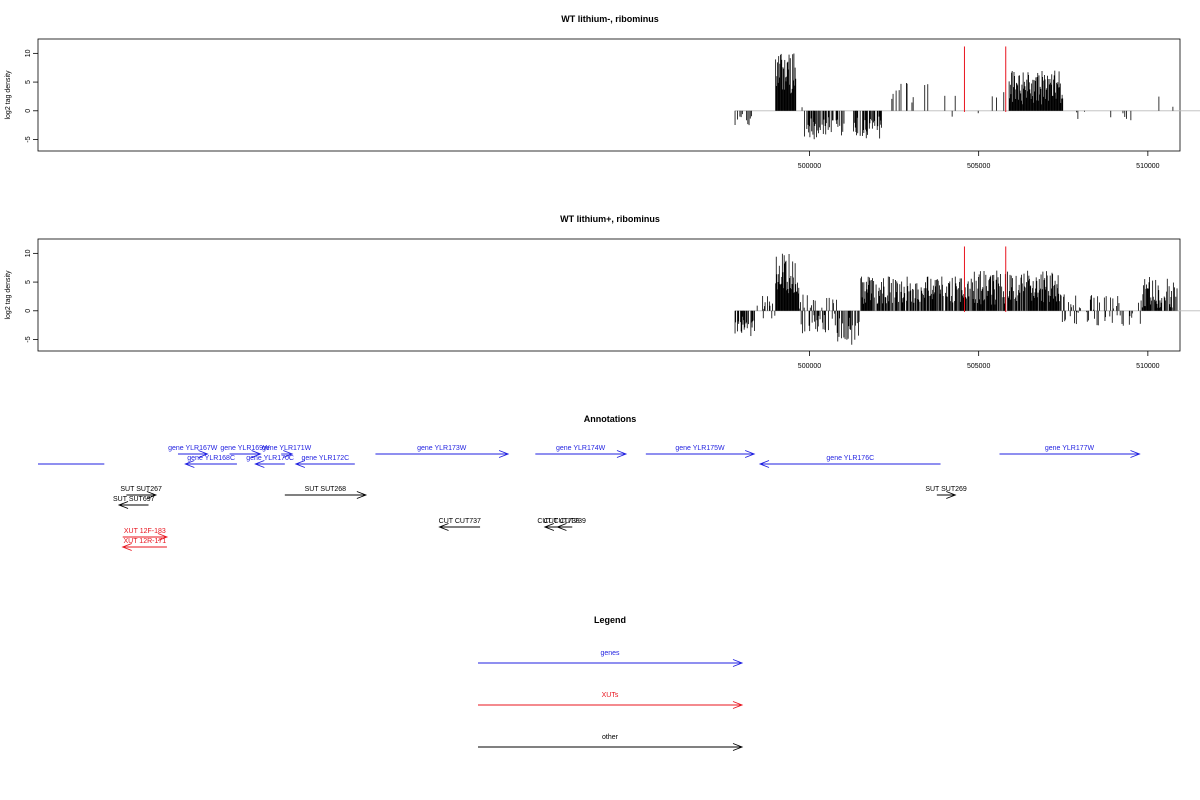 Image resolution: width=1200 pixels, height=800 pixels. What do you see at coordinates (144, 541) in the screenshot?
I see `feature-label: XUT 12R-171` at bounding box center [144, 541].